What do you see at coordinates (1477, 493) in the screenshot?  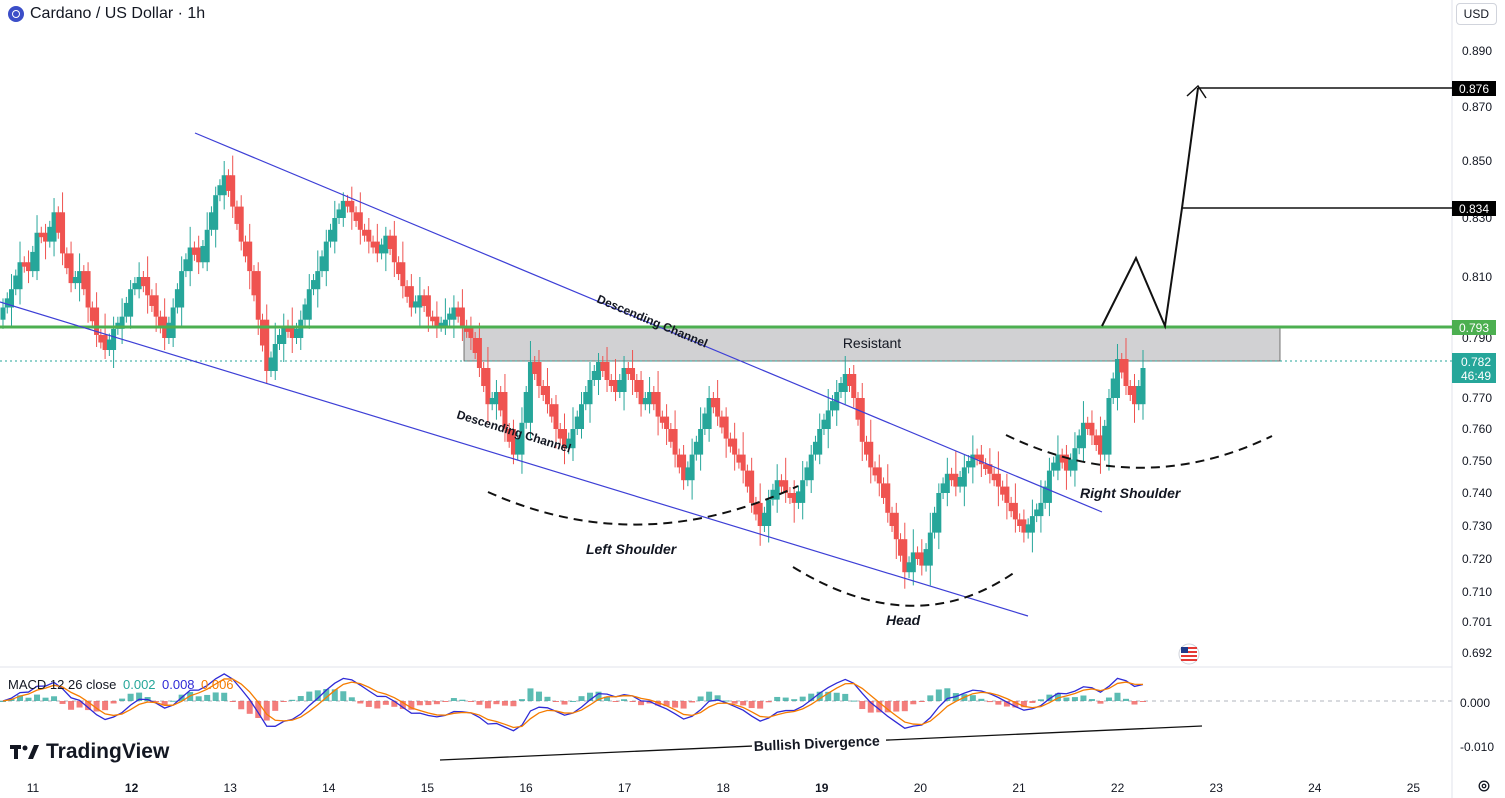 I see `price-tick-9: 0.740` at bounding box center [1477, 493].